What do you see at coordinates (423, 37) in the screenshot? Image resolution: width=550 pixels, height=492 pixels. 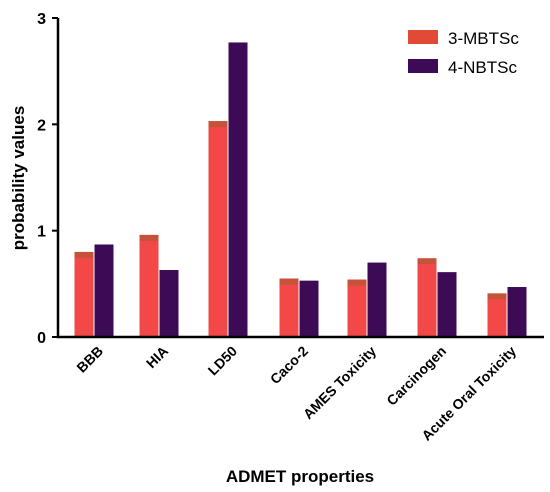 I see `legend-swatch-3-mbtsc` at bounding box center [423, 37].